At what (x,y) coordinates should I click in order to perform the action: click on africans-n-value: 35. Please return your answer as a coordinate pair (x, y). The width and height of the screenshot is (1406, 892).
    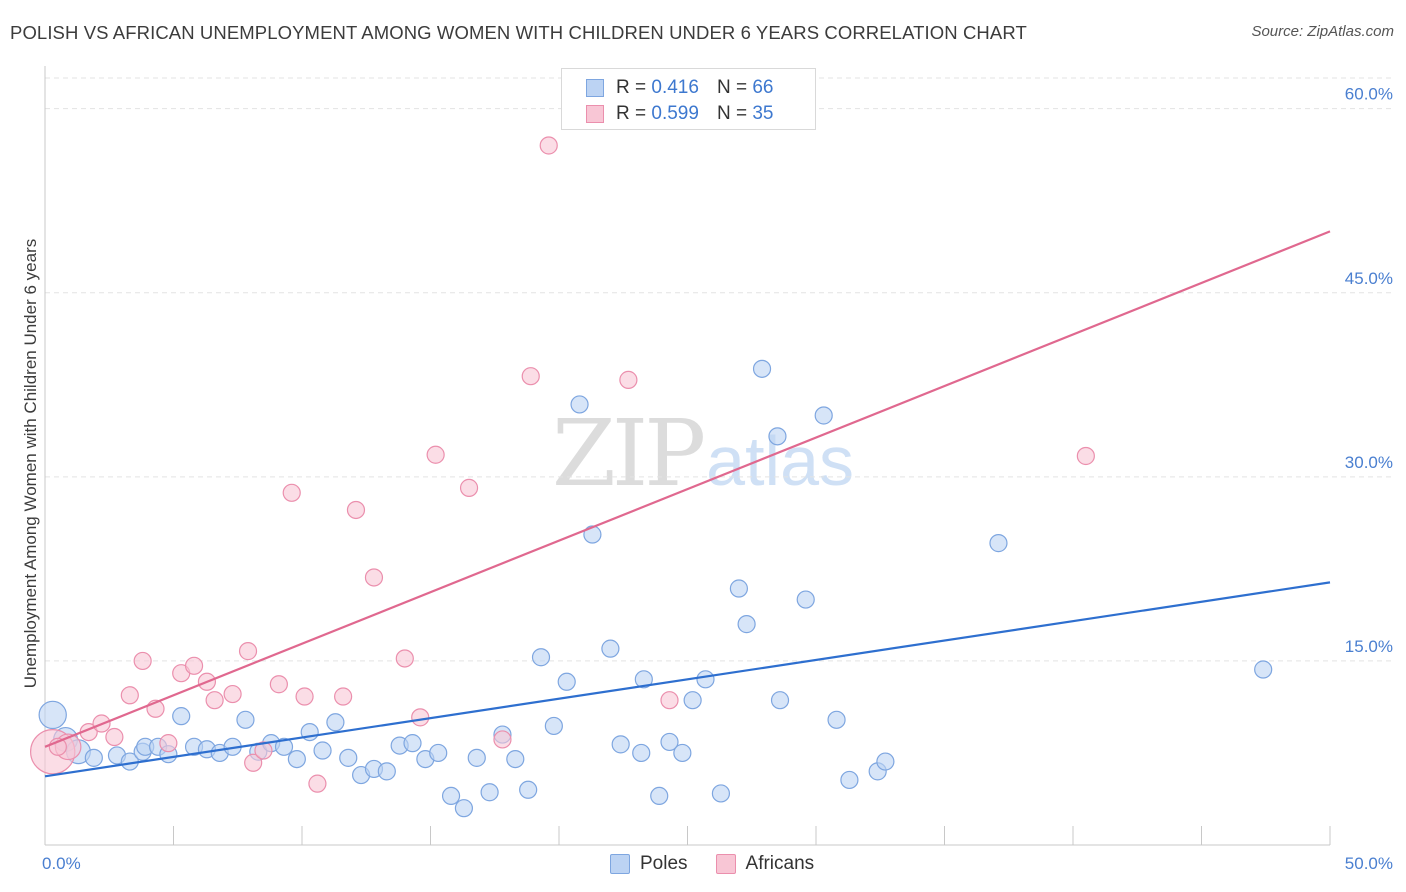
    Looking at the image, I should click on (763, 113).